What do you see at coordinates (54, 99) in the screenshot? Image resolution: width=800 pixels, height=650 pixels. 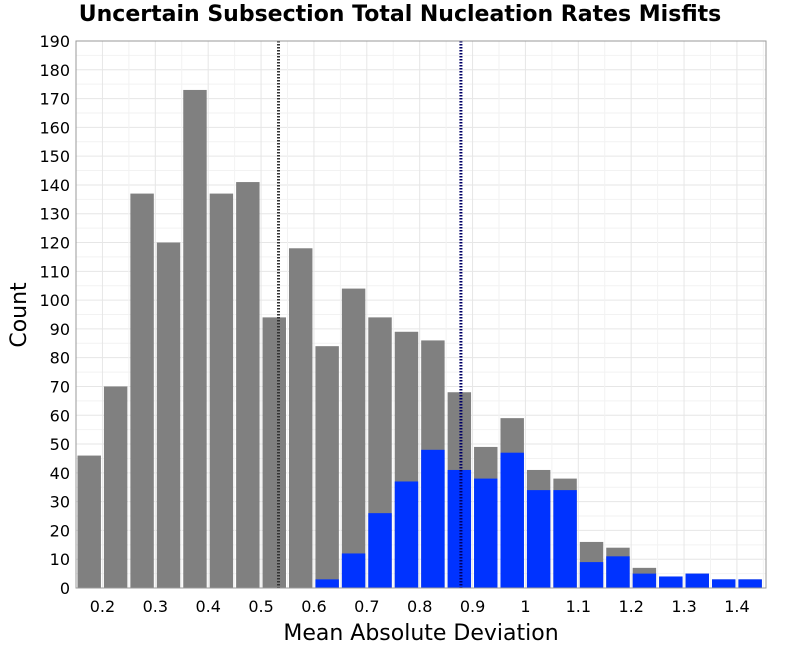 I see `y-tick-label: 170` at bounding box center [54, 99].